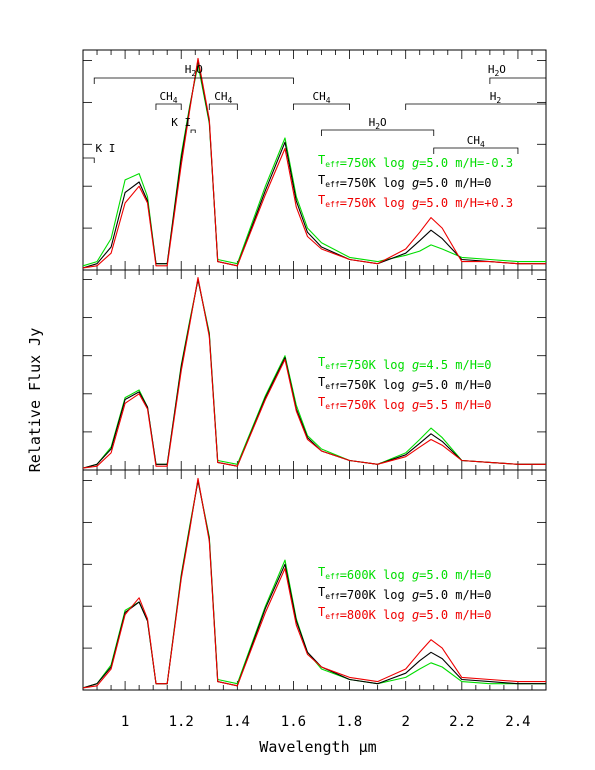 Image resolution: width=595 pixels, height=770 pixels. Describe the element at coordinates (415, 161) in the screenshot. I see `legend-entry: Teff=750K log g=5.0 m/H=-0.3` at that location.